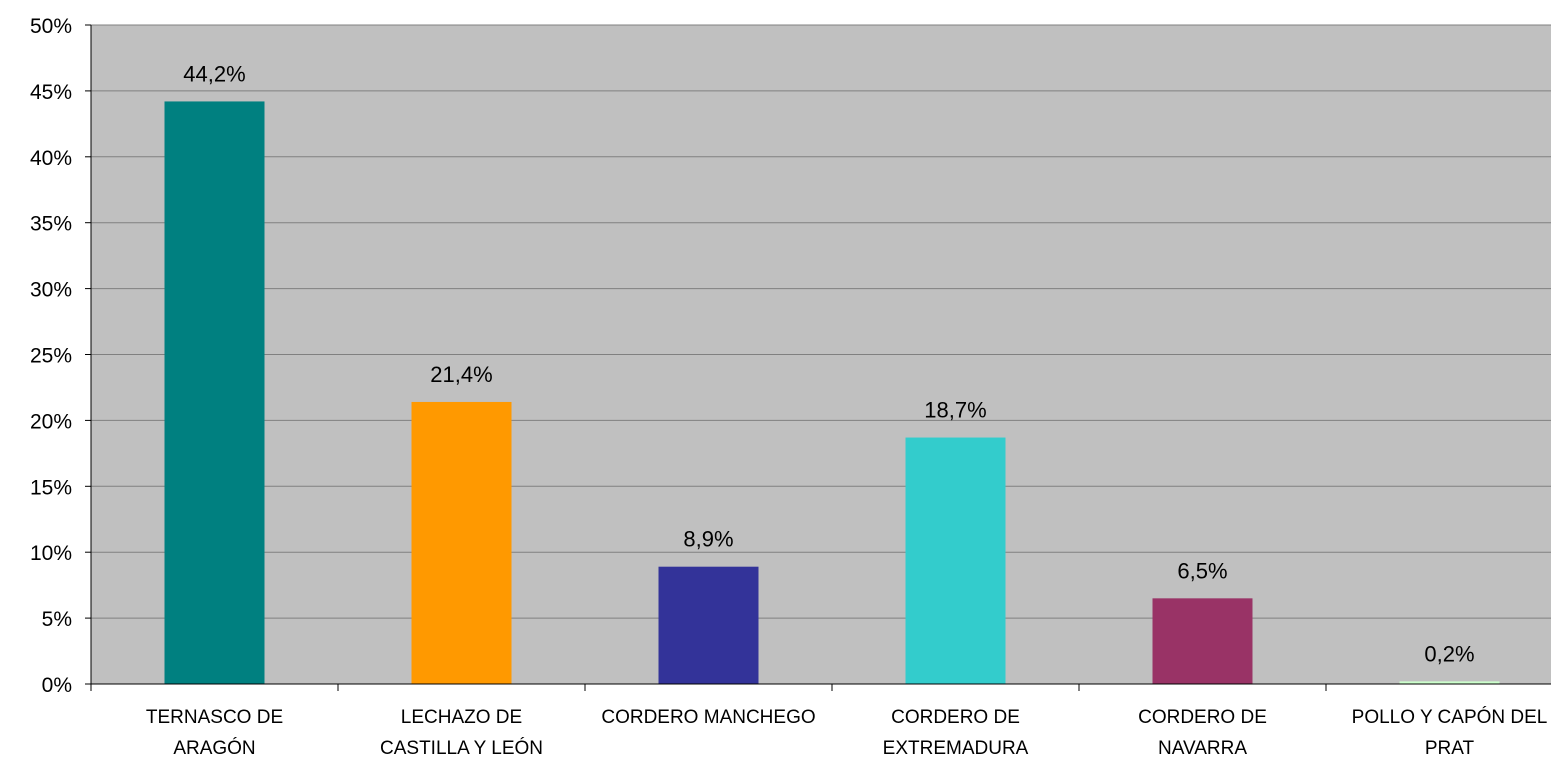 The width and height of the screenshot is (1551, 757). What do you see at coordinates (51, 92) in the screenshot?
I see `y-tick-label: 45%` at bounding box center [51, 92].